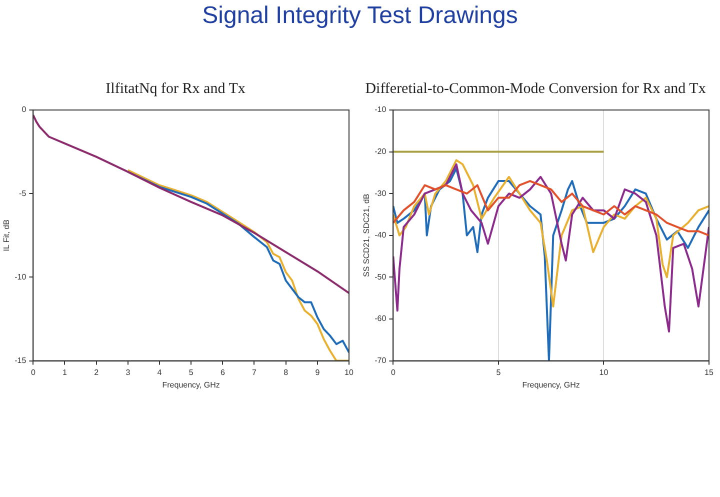 Image resolution: width=720 pixels, height=497 pixels. Describe the element at coordinates (7, 236) in the screenshot. I see `y-axis-title: IL Fit, dB` at that location.